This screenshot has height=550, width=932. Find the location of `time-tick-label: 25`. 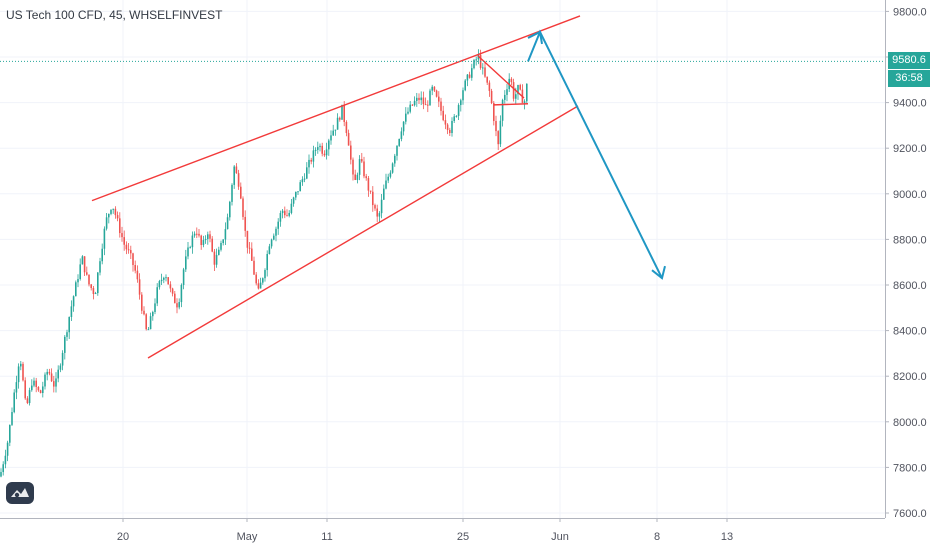

time-tick-label: 25 is located at coordinates (463, 537).